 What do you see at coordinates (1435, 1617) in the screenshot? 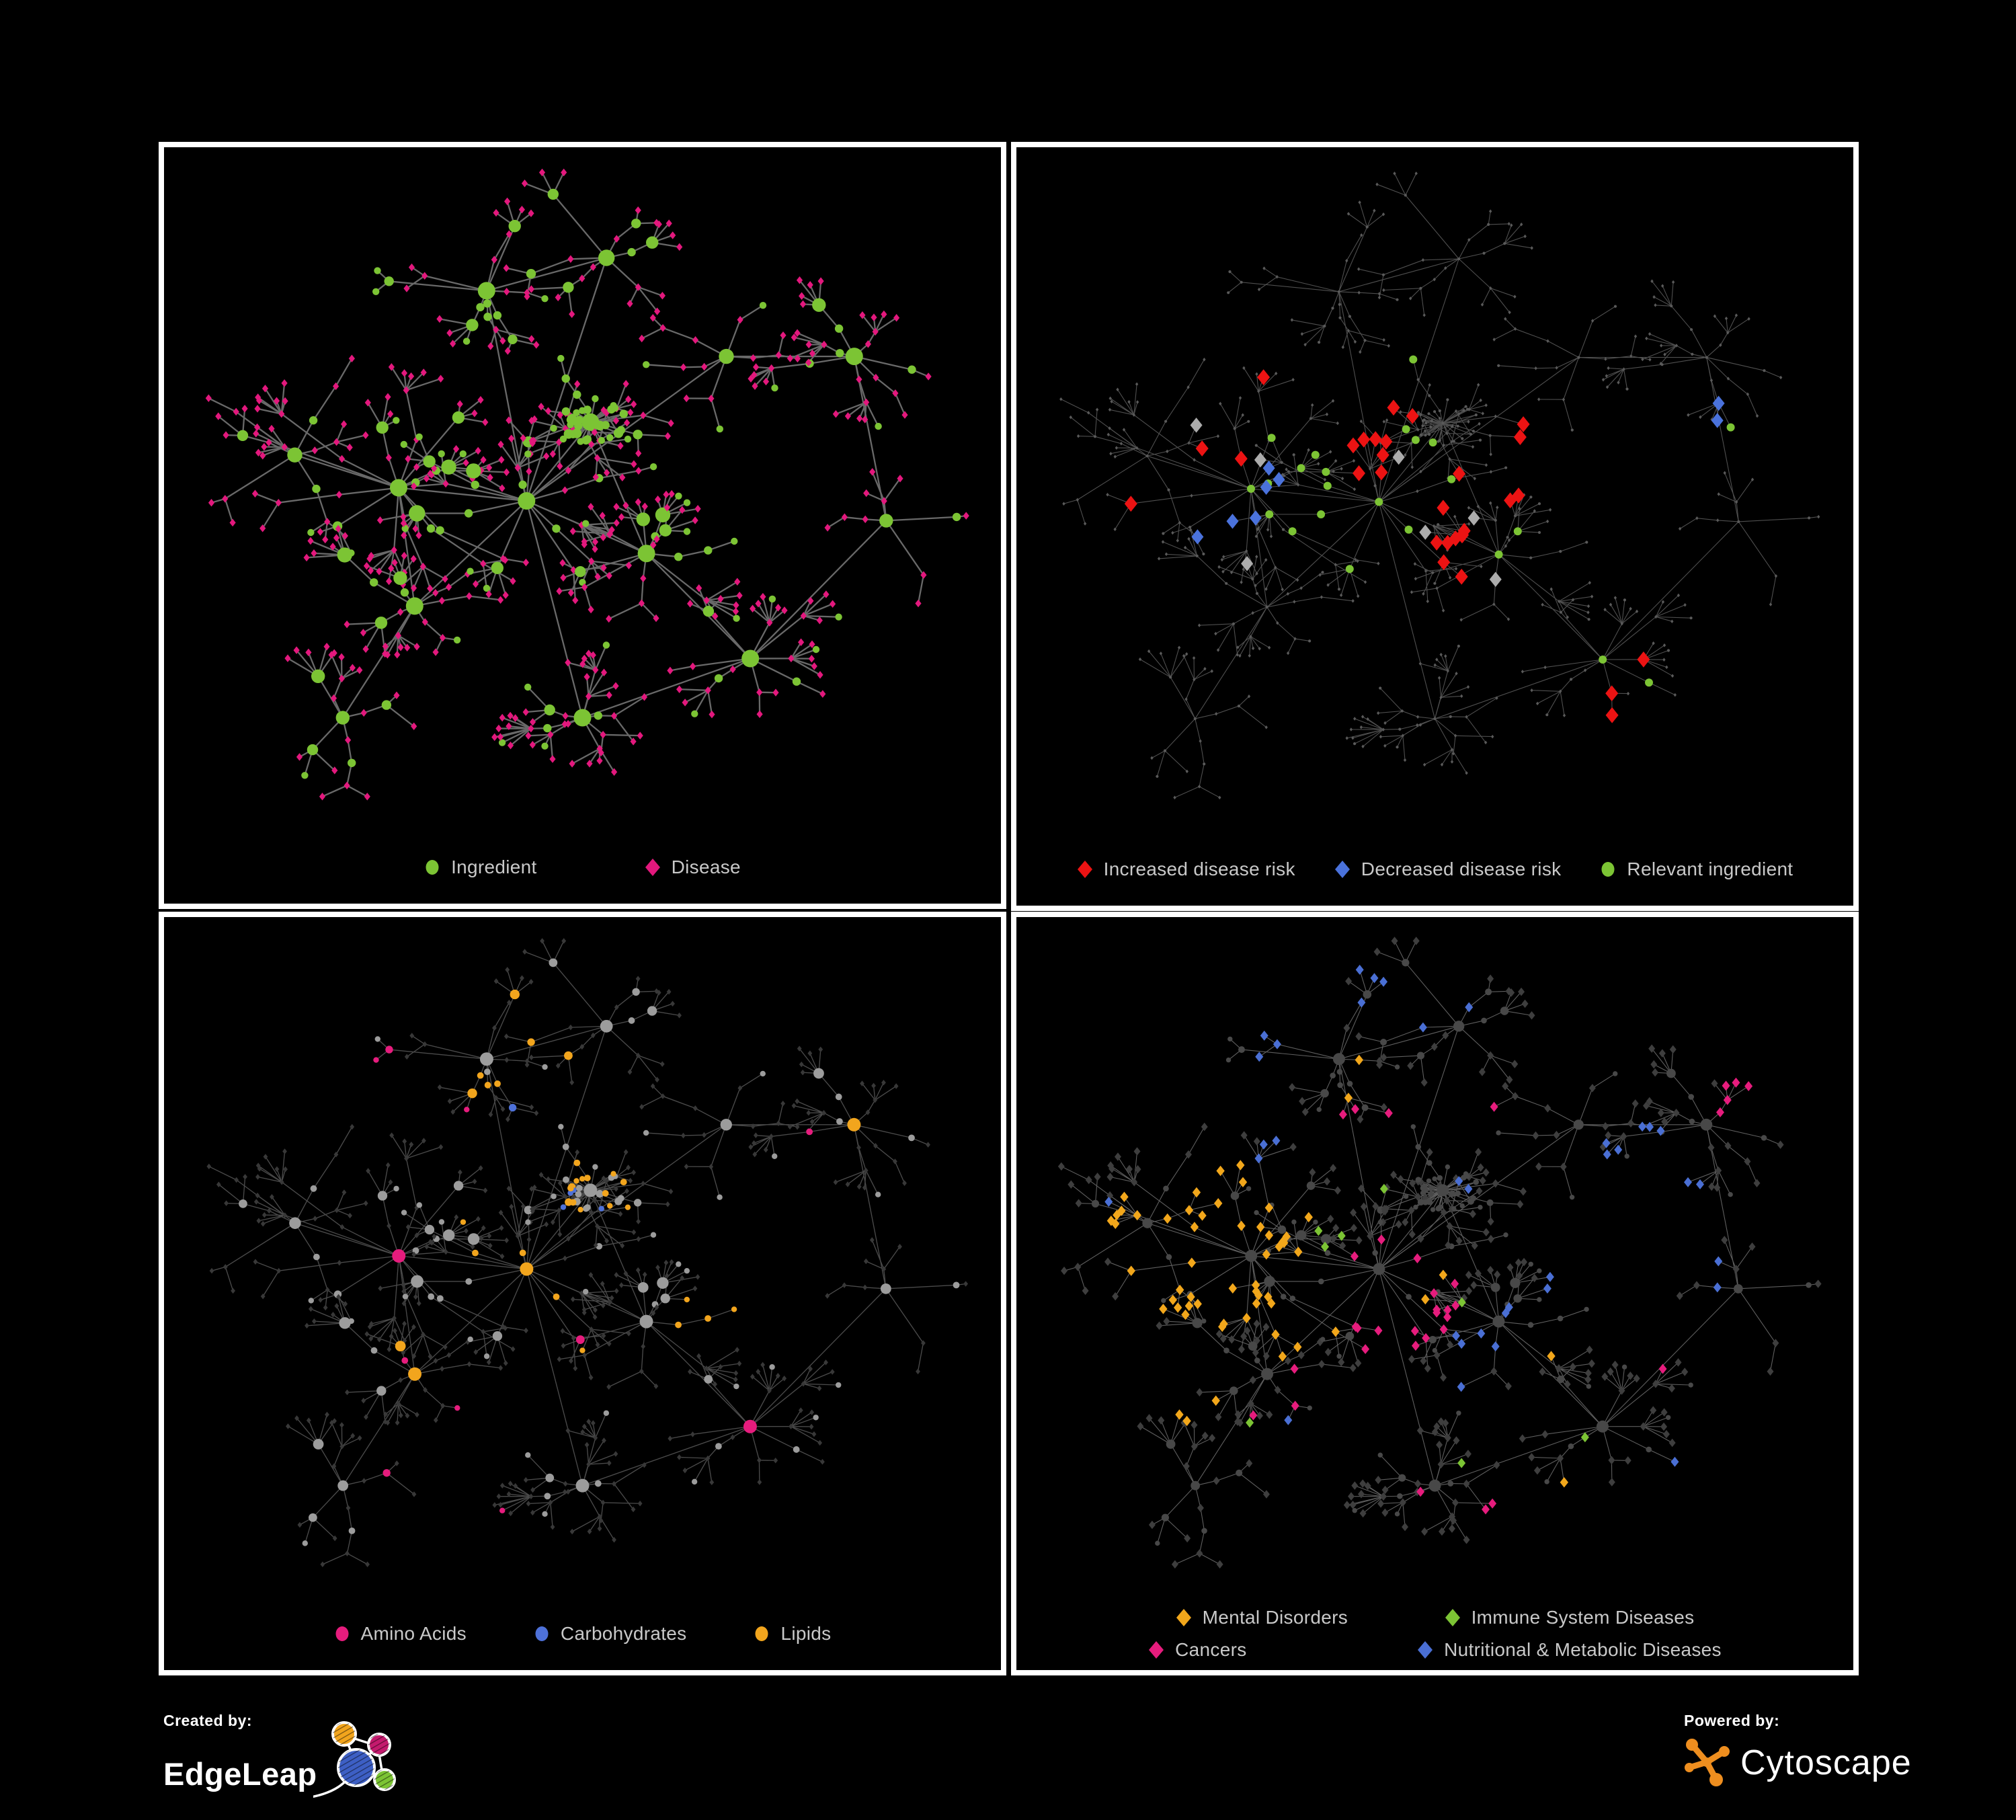
I see `legend-row: Mental Disorders Immune System Diseases` at bounding box center [1435, 1617].